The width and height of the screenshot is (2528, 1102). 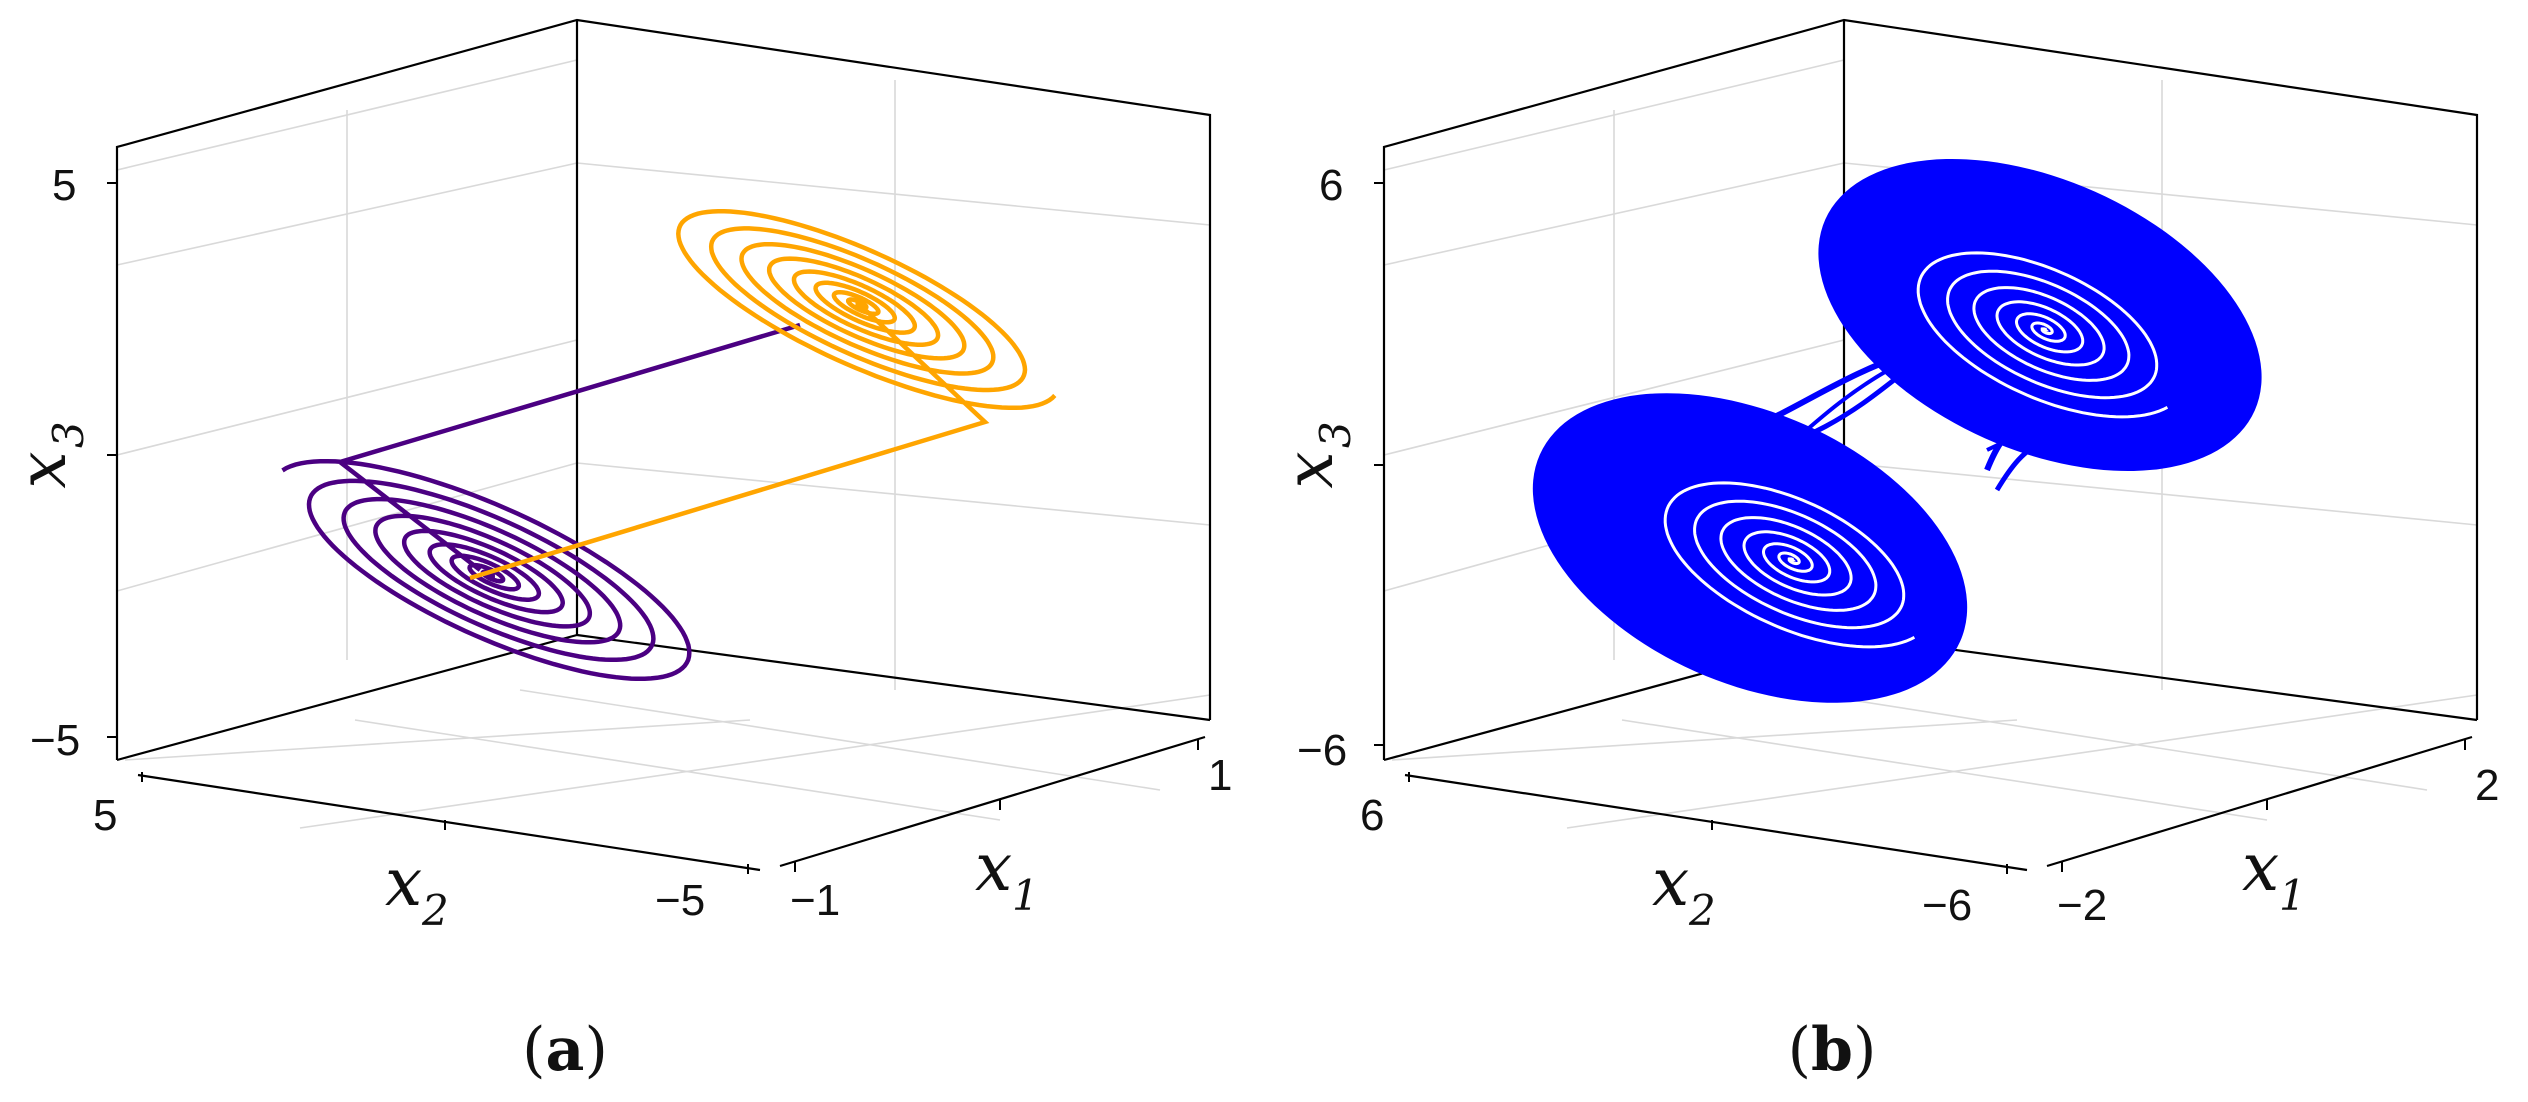 I want to click on panel-a-label: (a), so click(x=565, y=1050).